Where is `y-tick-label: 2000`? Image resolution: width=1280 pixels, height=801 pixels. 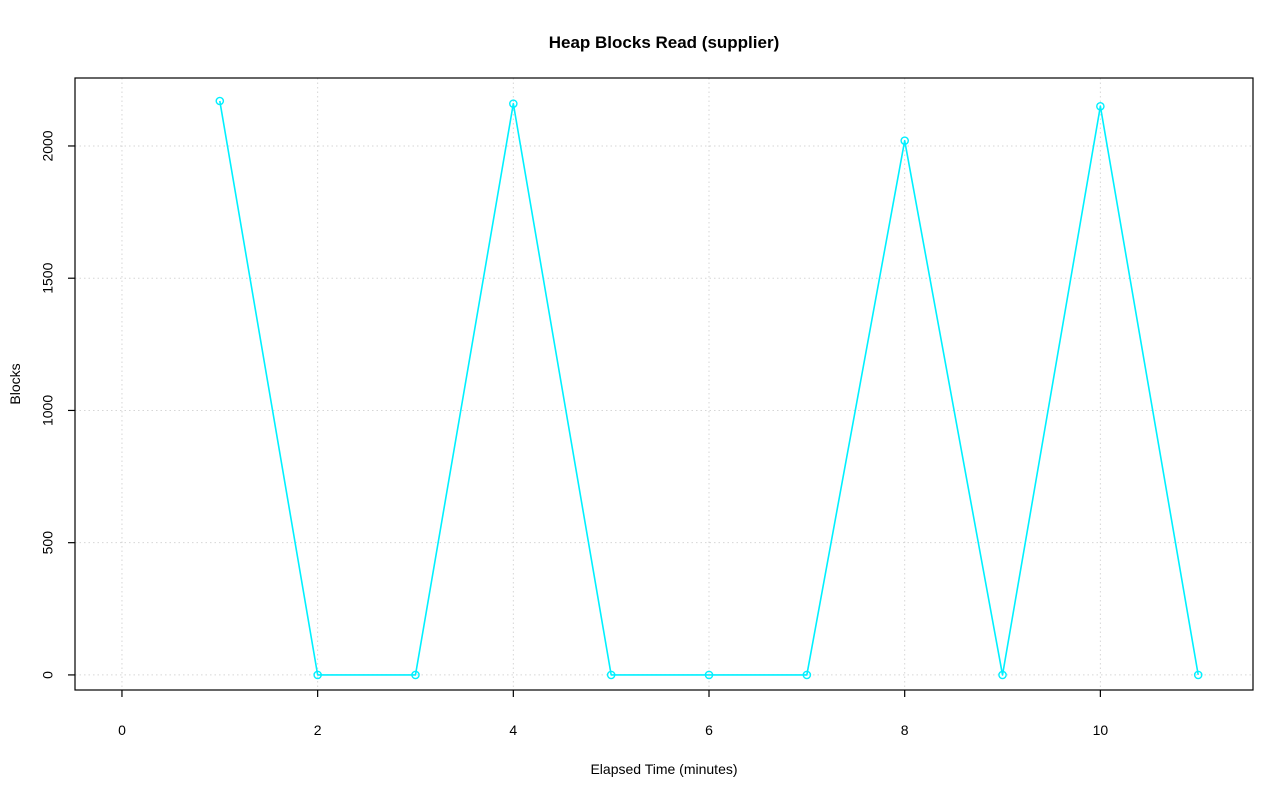
y-tick-label: 2000 is located at coordinates (48, 145).